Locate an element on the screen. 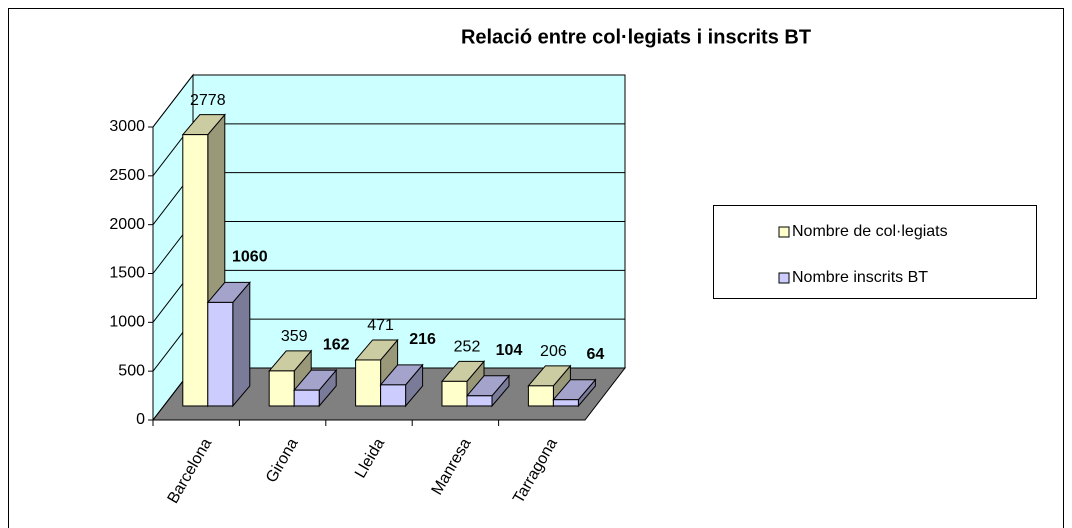 This screenshot has height=528, width=1072. y-tick-label: 2500 is located at coordinates (127, 175).